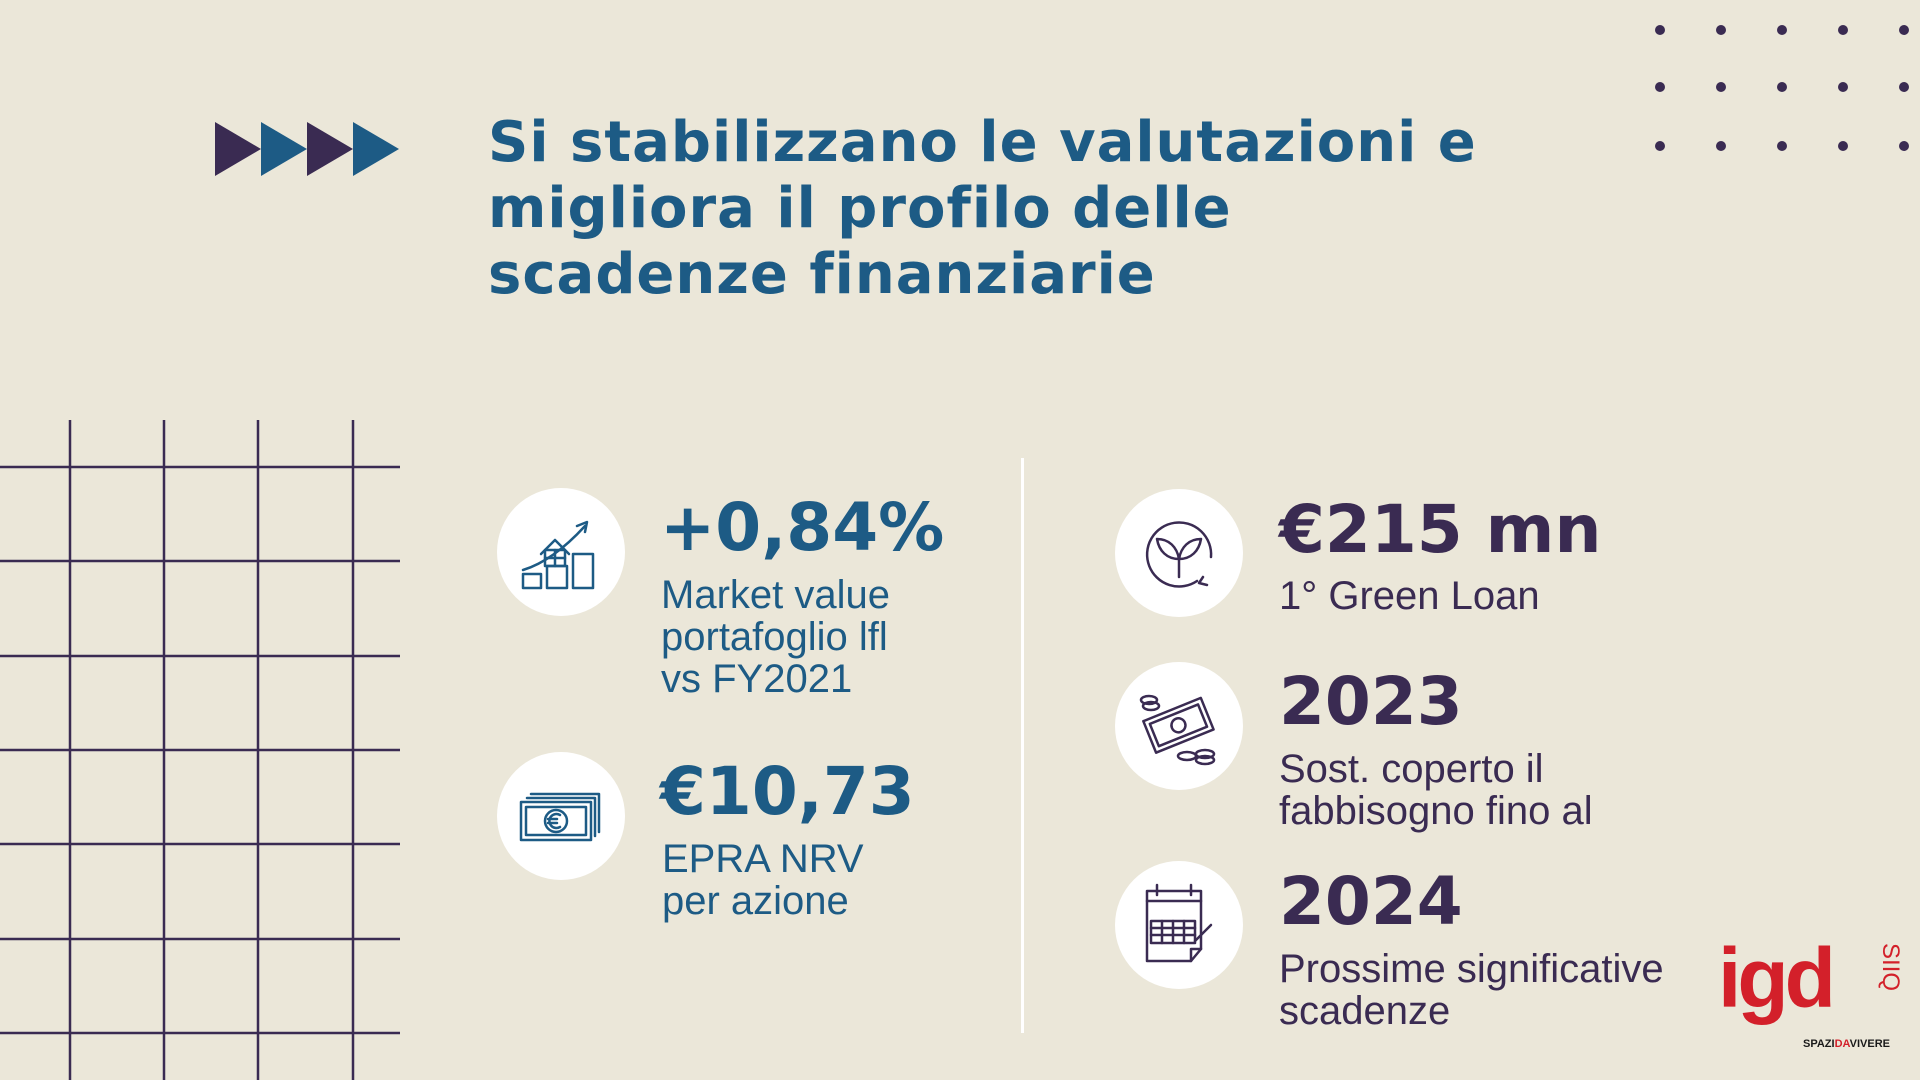 This screenshot has height=1080, width=1920. Describe the element at coordinates (307, 149) in the screenshot. I see `arrows-decoration-icon` at that location.